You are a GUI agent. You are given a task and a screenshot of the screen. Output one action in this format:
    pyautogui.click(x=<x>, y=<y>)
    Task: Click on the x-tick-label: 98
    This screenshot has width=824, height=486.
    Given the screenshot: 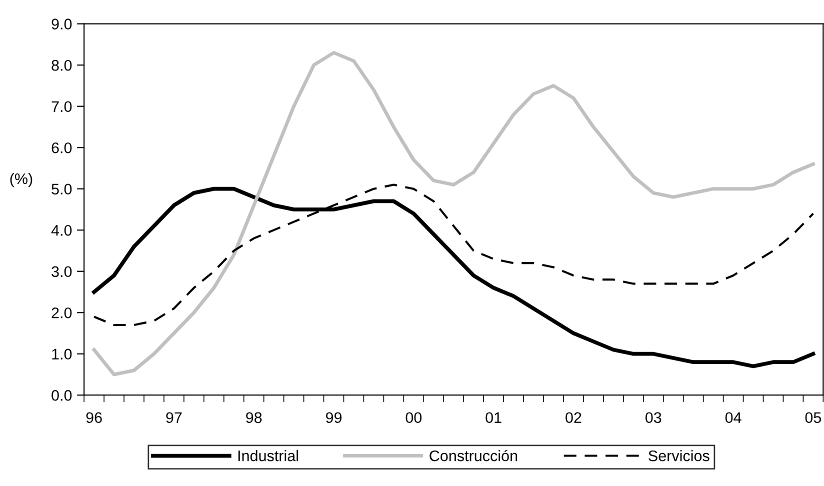 What is the action you would take?
    pyautogui.click(x=254, y=418)
    